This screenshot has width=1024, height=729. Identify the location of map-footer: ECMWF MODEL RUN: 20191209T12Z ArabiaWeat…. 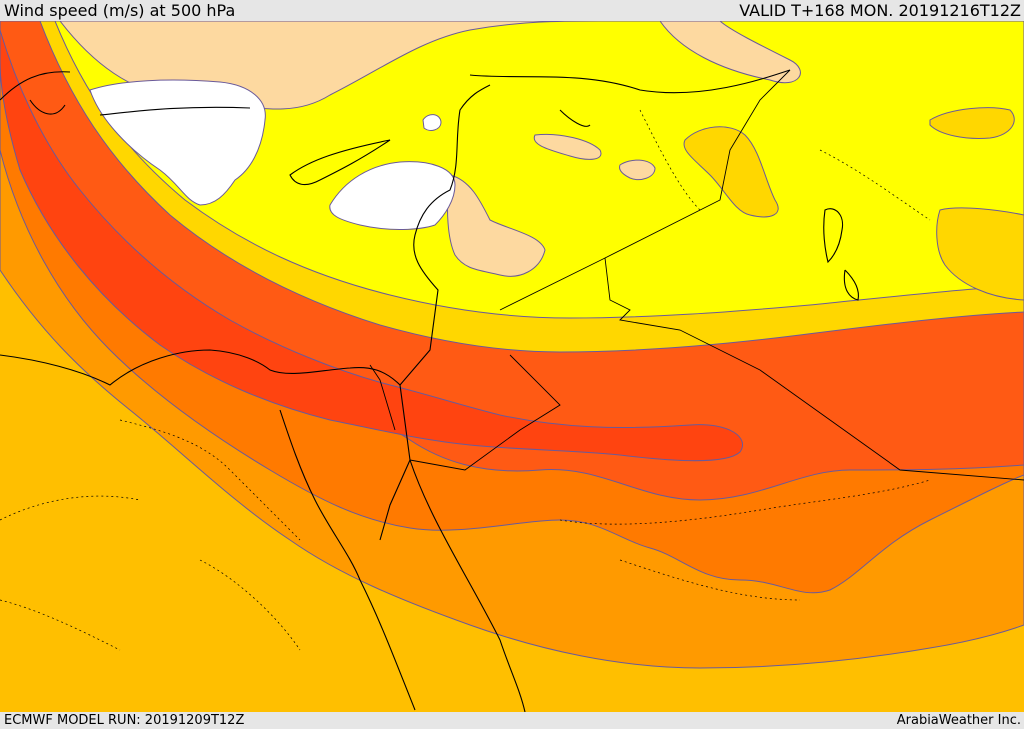
(512, 720).